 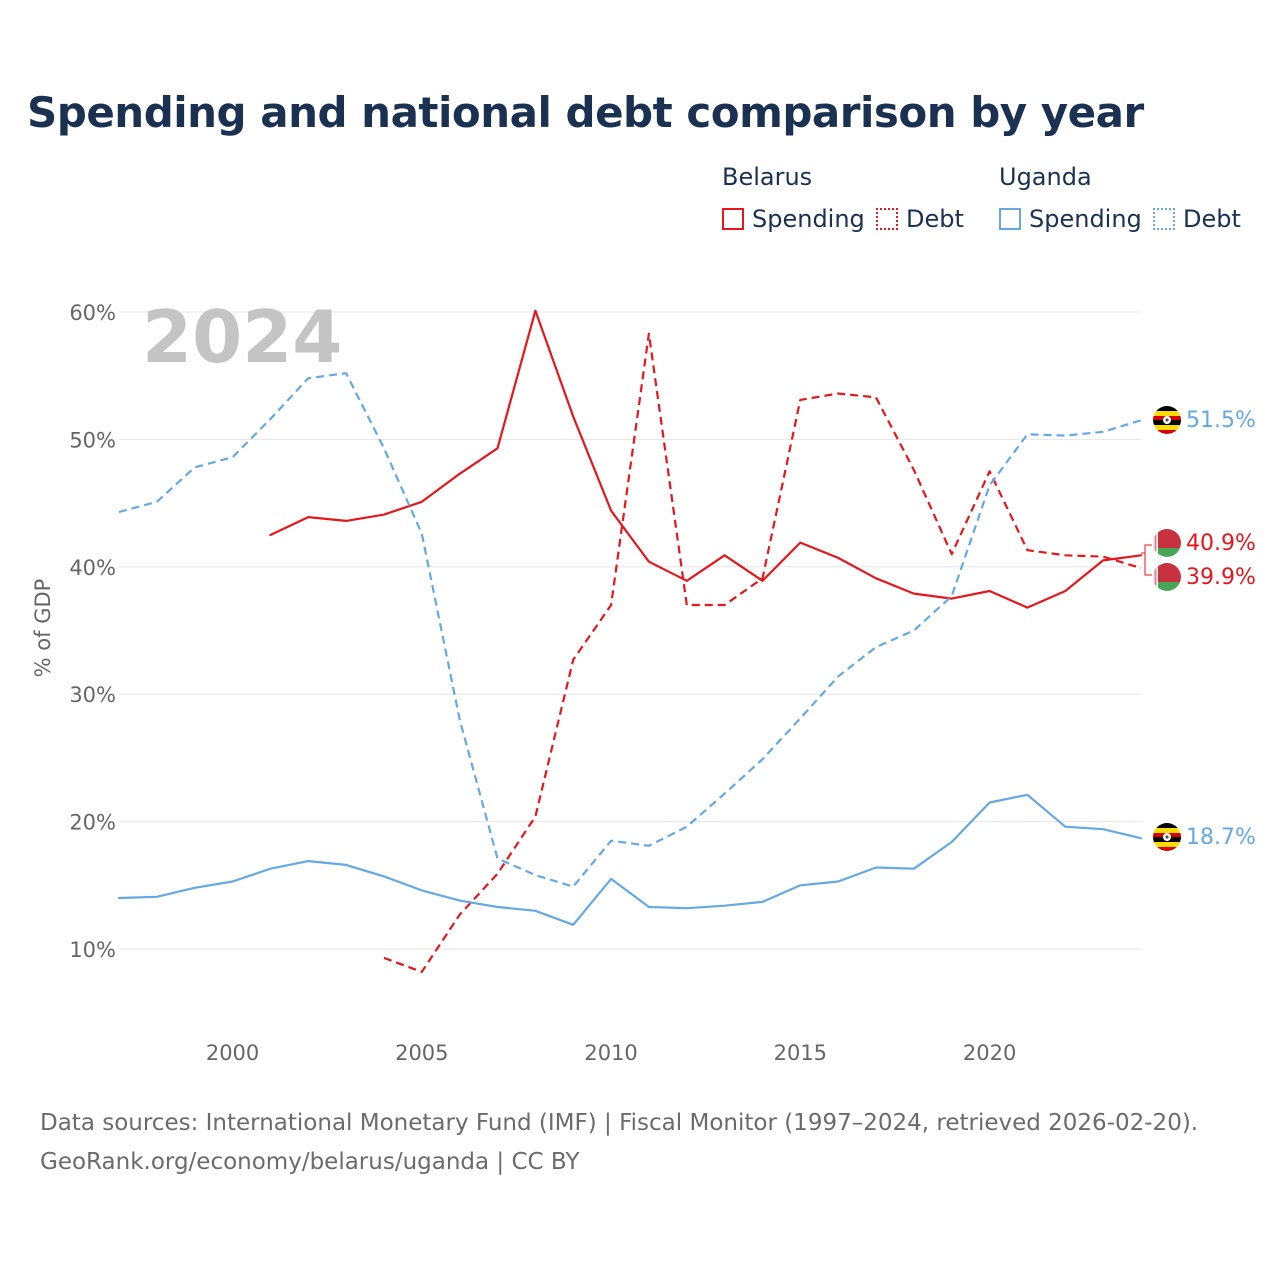 What do you see at coordinates (92, 440) in the screenshot?
I see `y-tick-label: 50%` at bounding box center [92, 440].